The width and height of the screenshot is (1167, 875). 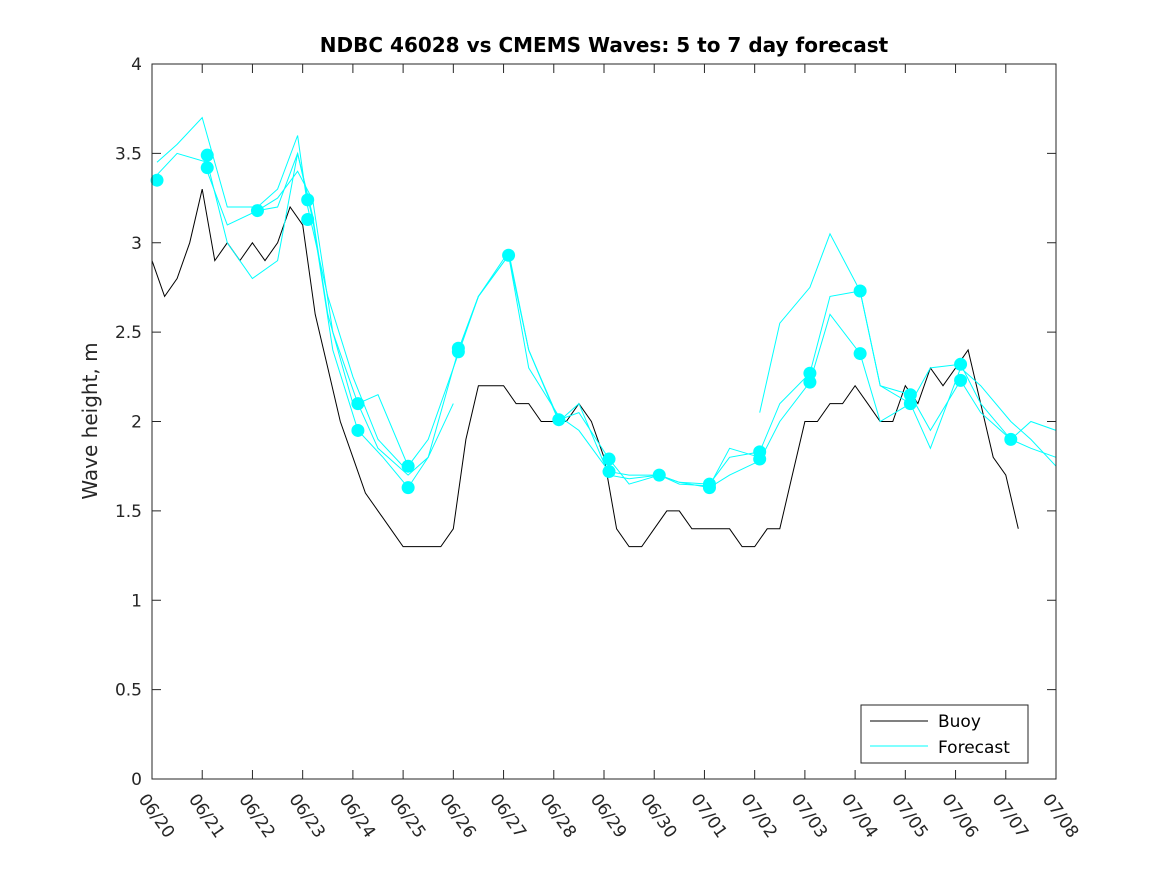 I want to click on legend-forecast-label: Forecast, so click(x=974, y=748).